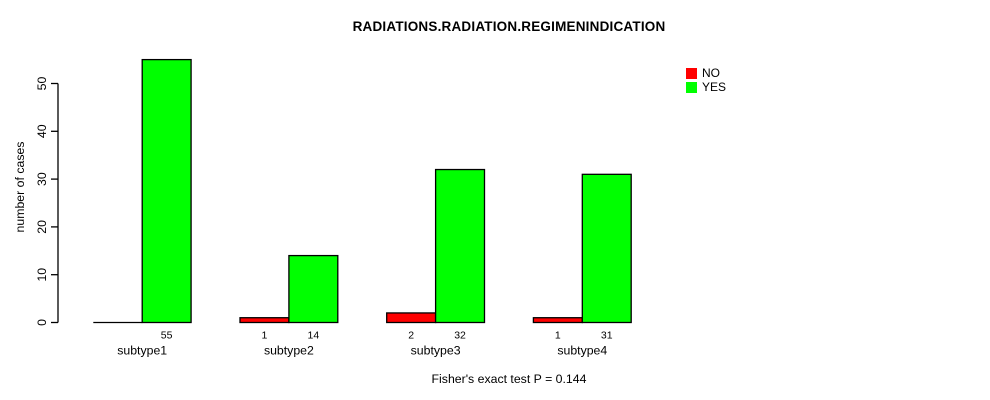  I want to click on legend-swatch-yes-icon, so click(691, 87).